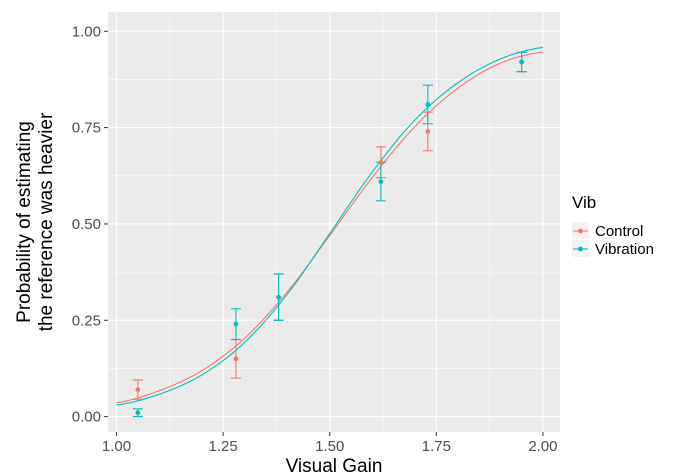 The width and height of the screenshot is (673, 476). What do you see at coordinates (334, 466) in the screenshot?
I see `x-axis-title: Visual Gain` at bounding box center [334, 466].